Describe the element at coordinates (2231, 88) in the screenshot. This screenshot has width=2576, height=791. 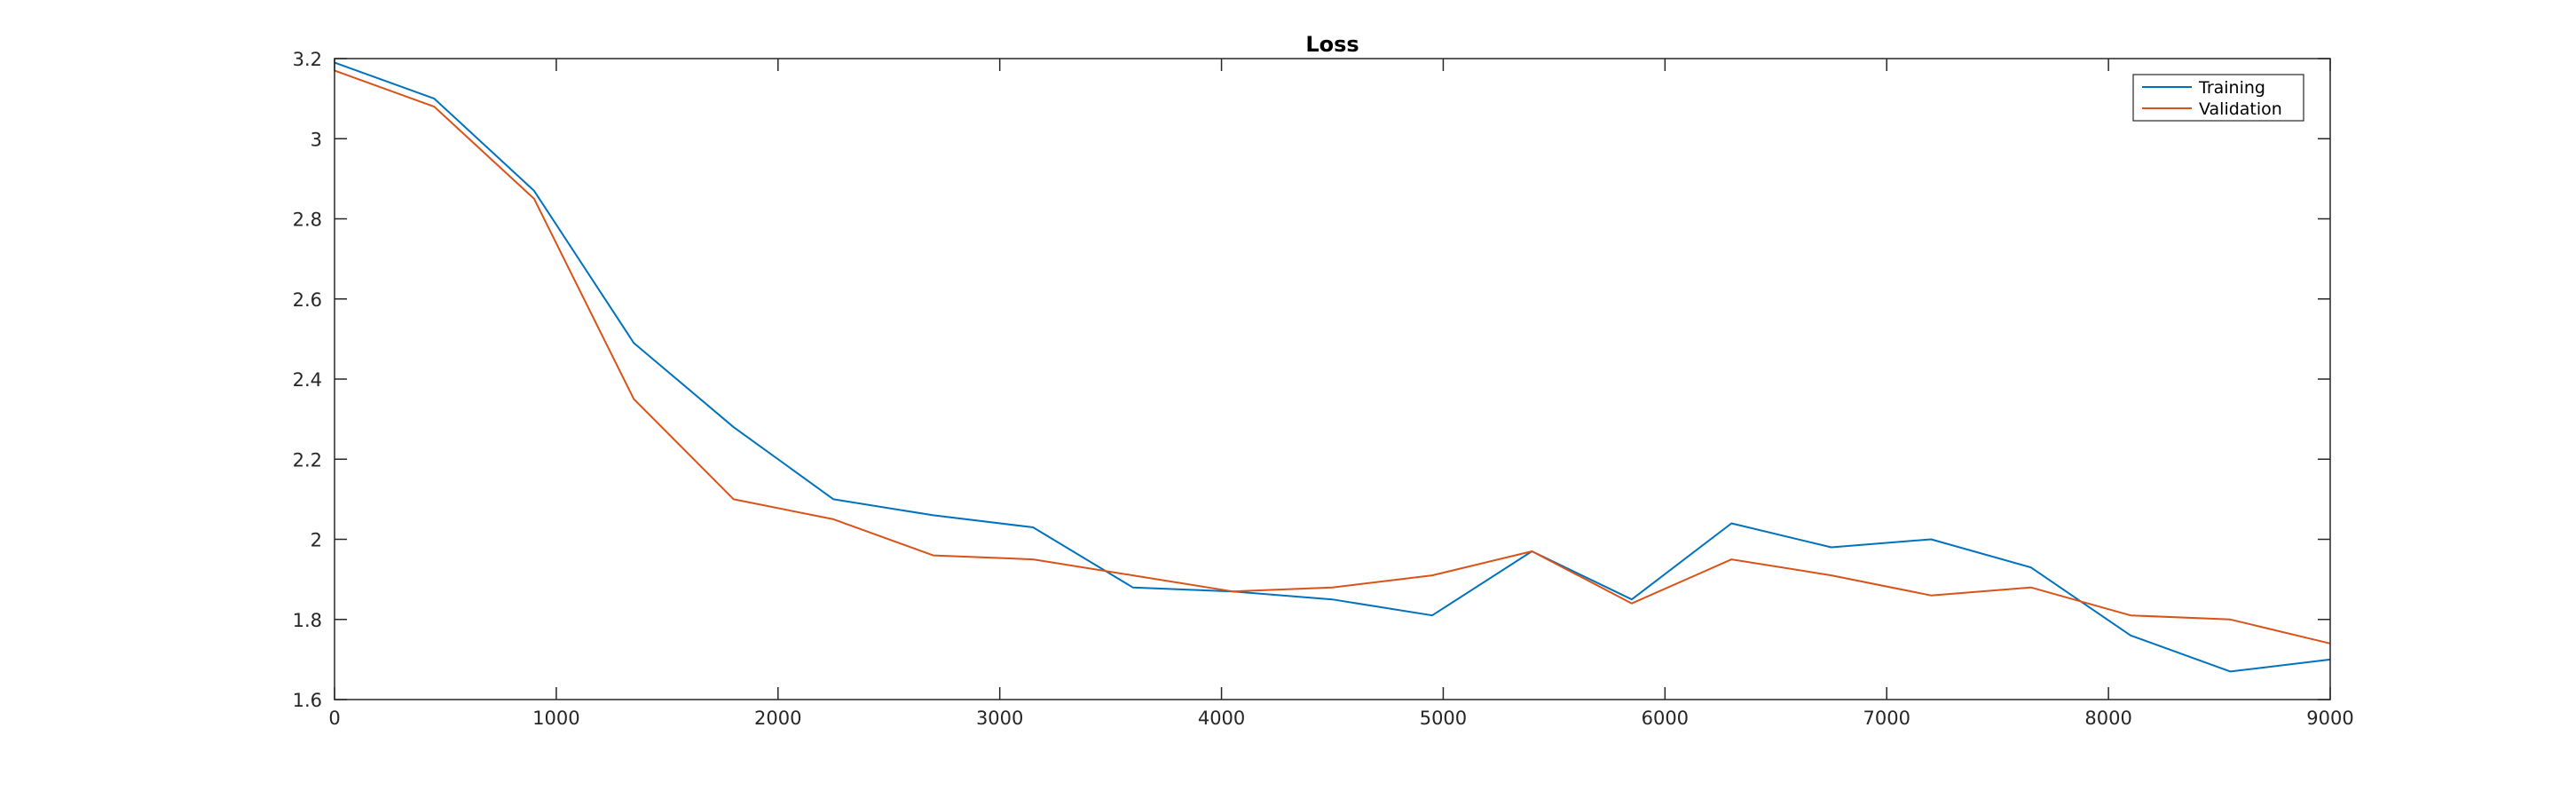
I see `legend-label-training: Training` at that location.